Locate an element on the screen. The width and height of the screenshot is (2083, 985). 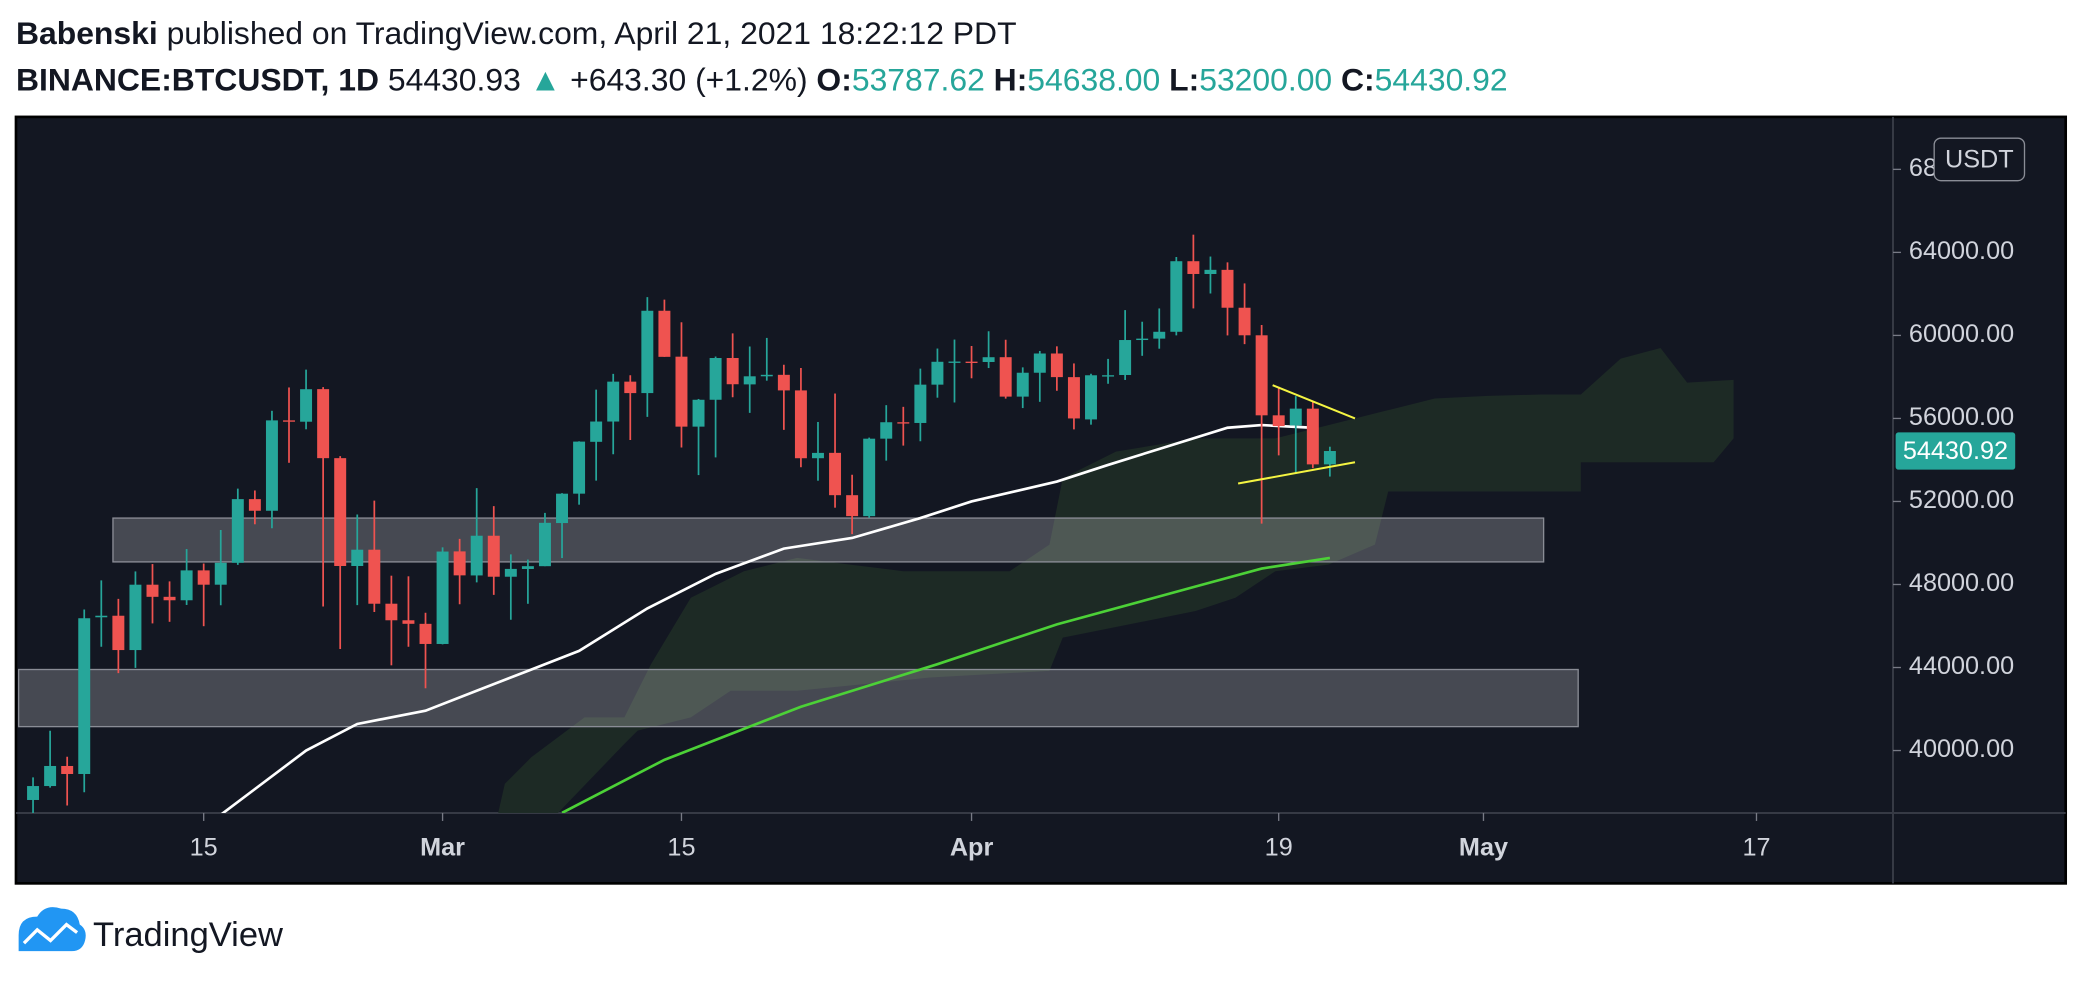
y-tick-label: 48000.00 is located at coordinates (1961, 583).